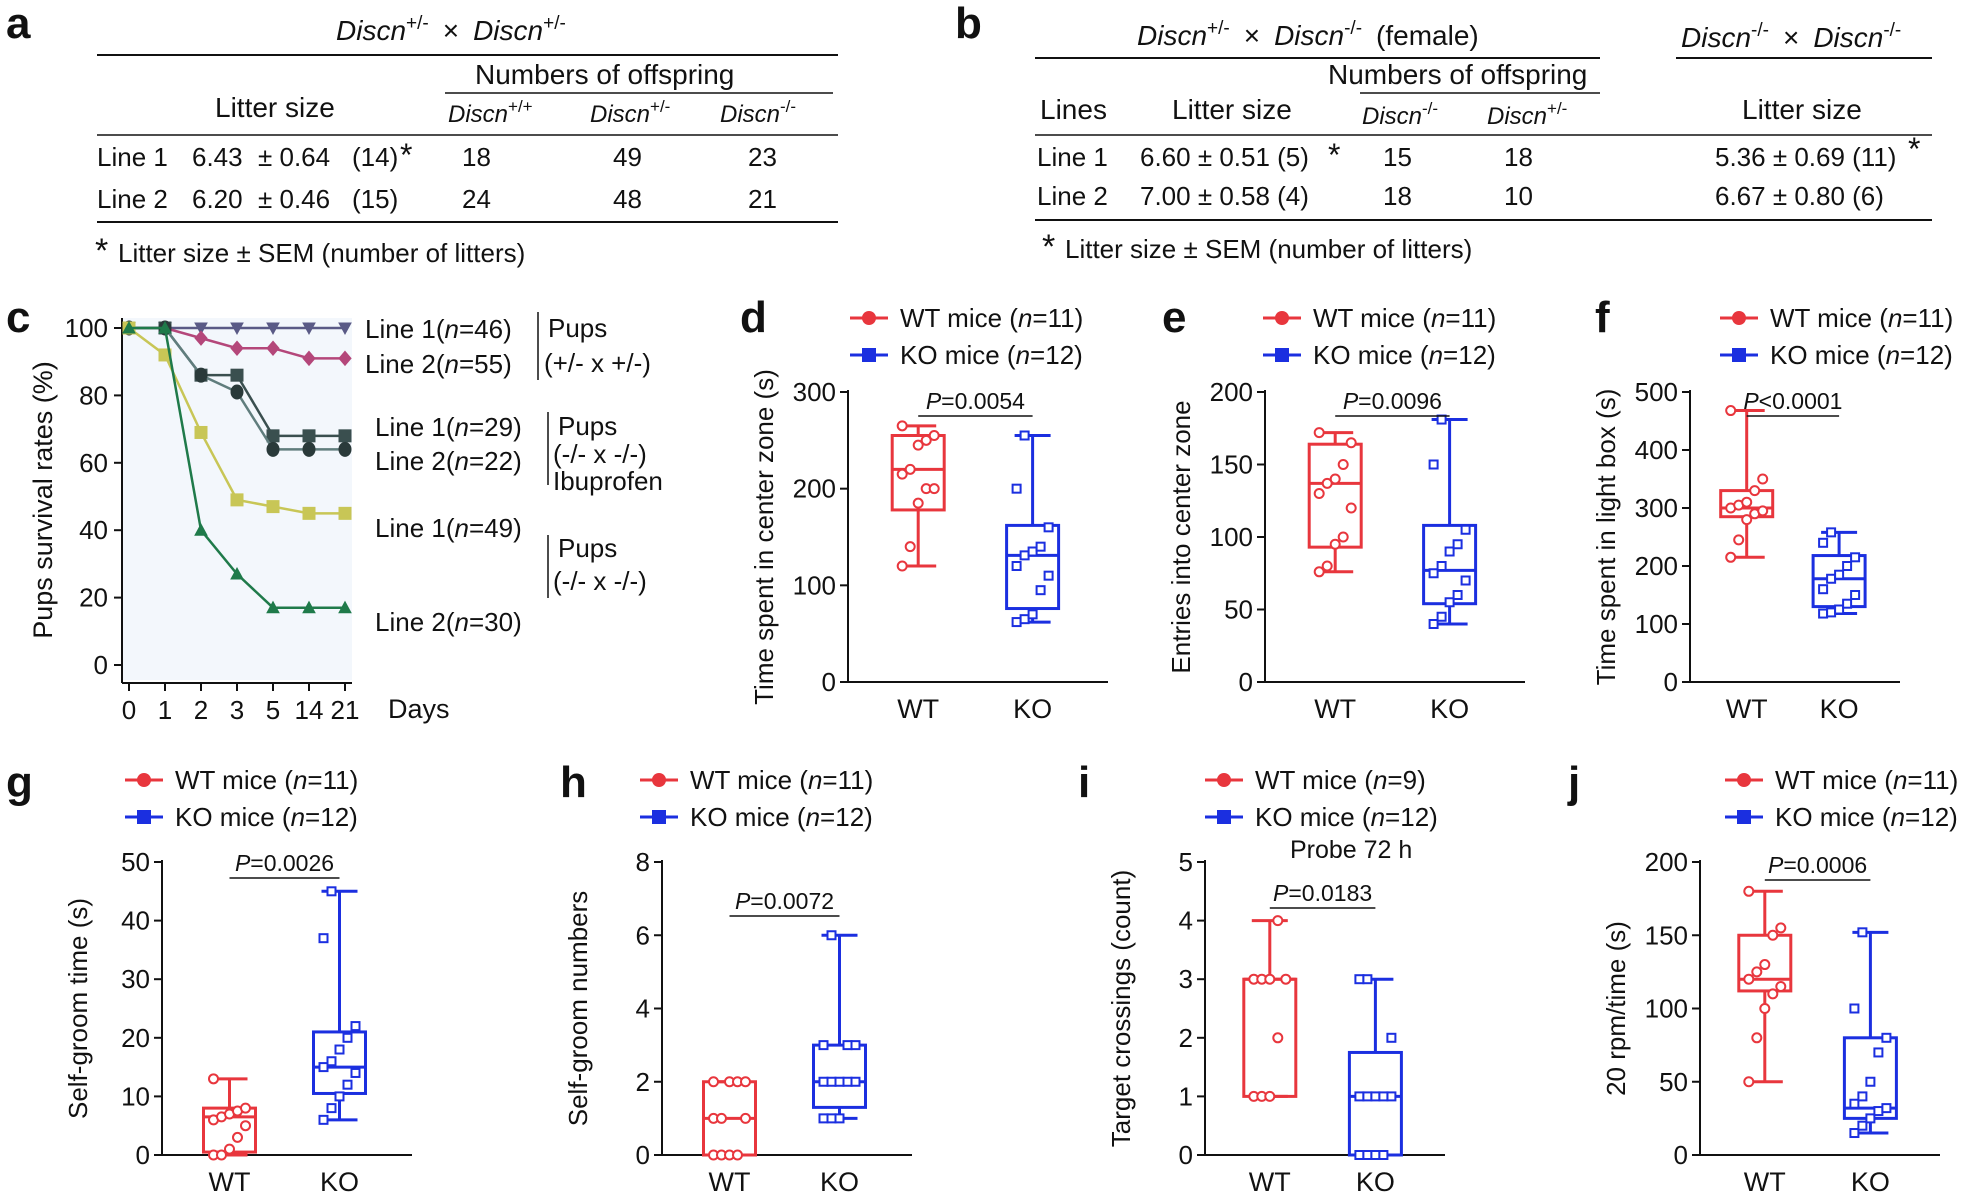  What do you see at coordinates (1073, 109) in the screenshot?
I see `panel-b-col-lines: Lines` at bounding box center [1073, 109].